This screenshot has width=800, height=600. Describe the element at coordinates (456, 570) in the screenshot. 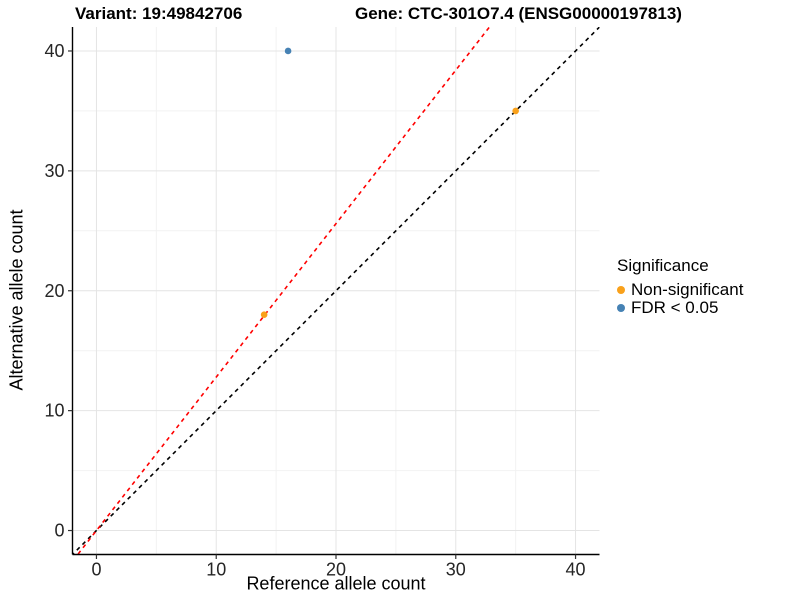

I see `x-tick-label: 30` at that location.